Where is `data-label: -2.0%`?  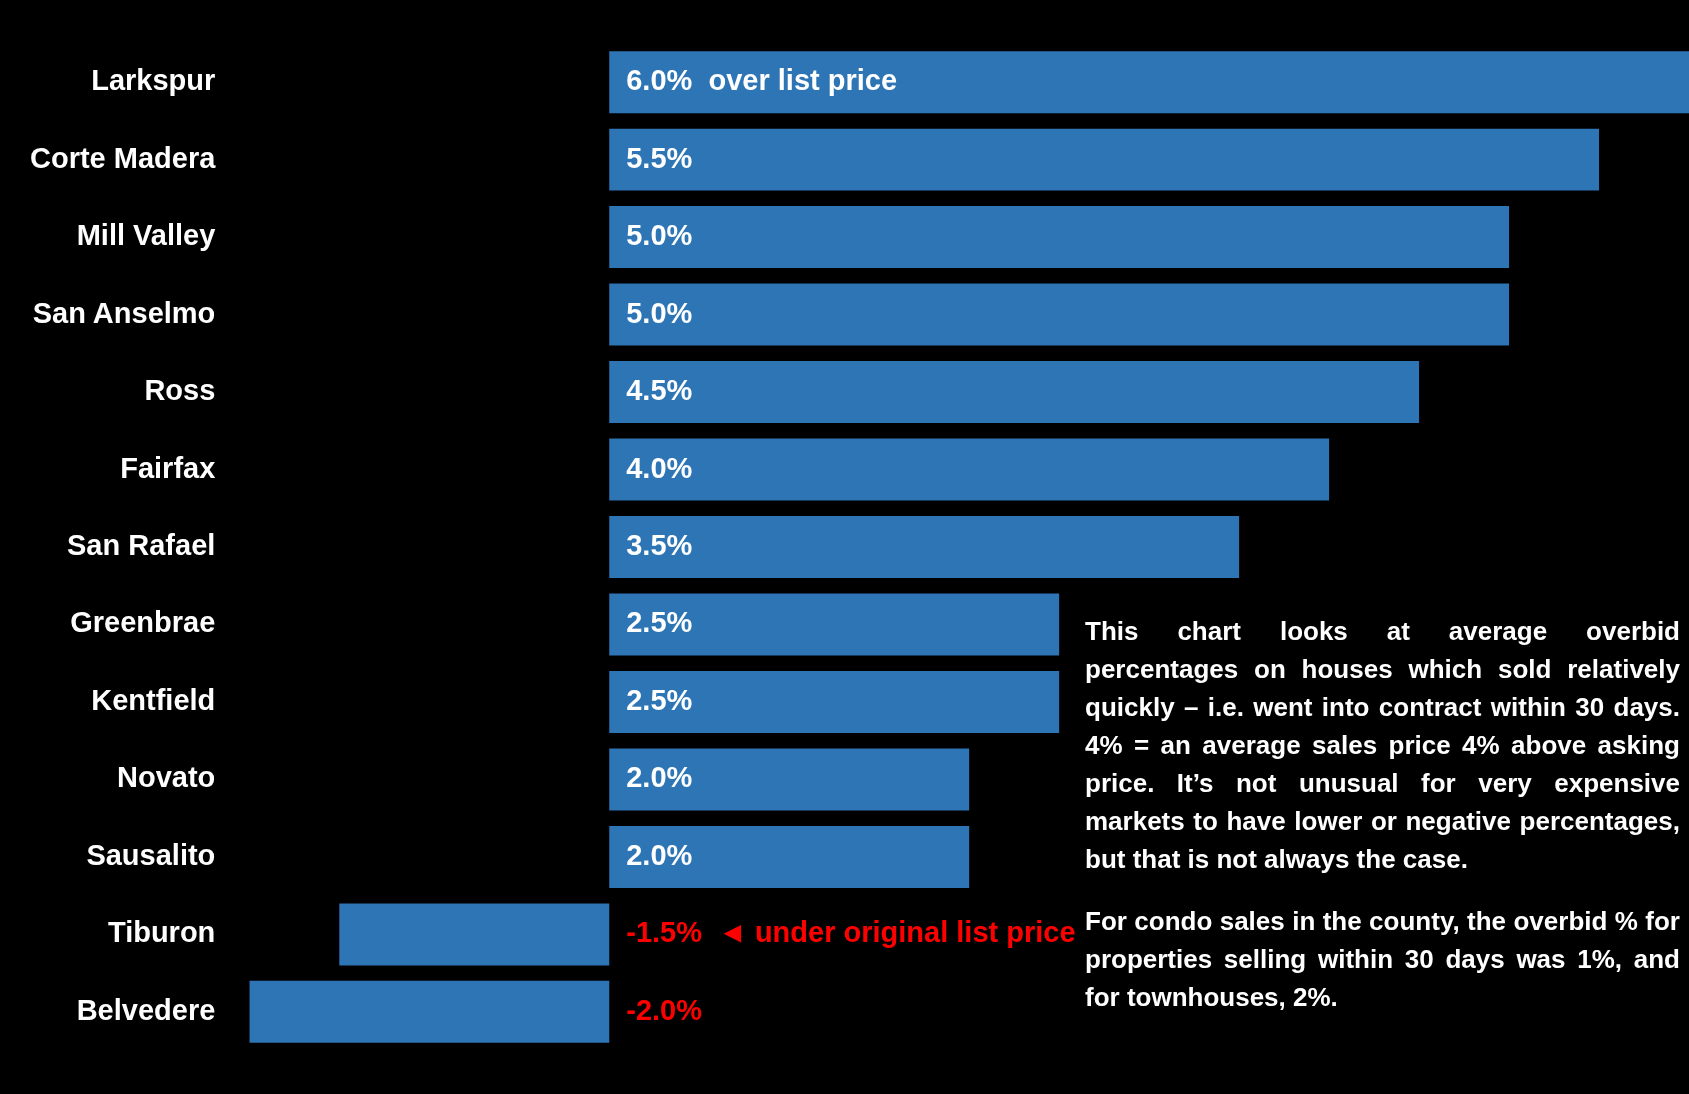 data-label: -2.0% is located at coordinates (664, 1009).